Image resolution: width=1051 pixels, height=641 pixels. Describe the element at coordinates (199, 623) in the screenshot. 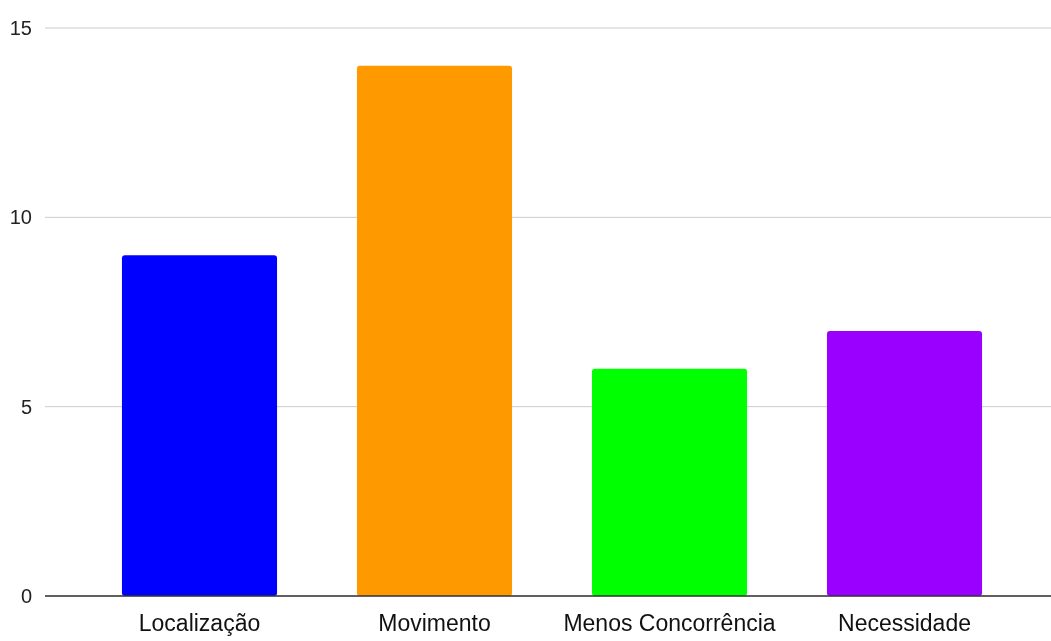

I see `x-tick-label: Localização` at that location.